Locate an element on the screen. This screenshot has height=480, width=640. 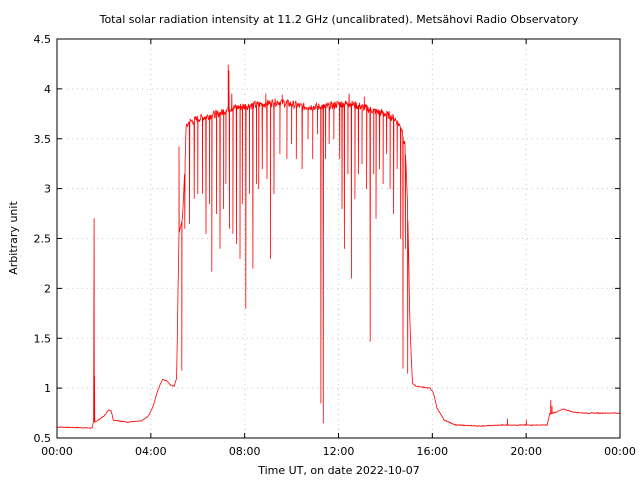
y-tick-label: 4.5 is located at coordinates (43, 39).